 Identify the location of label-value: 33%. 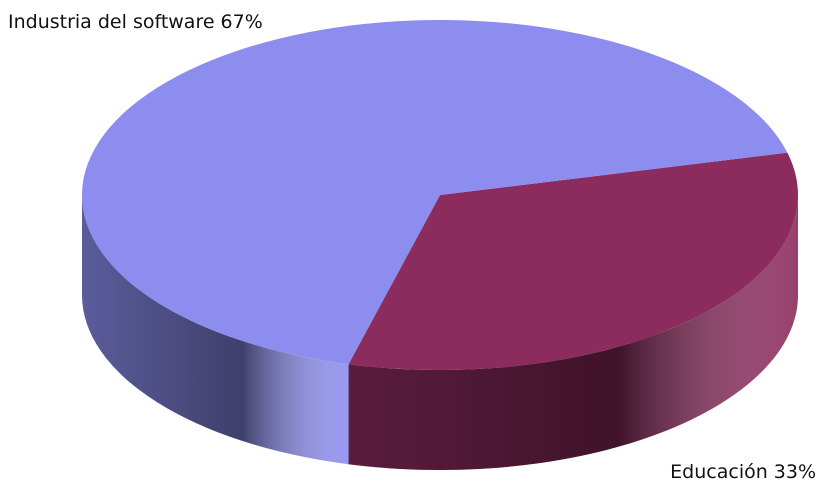
(795, 472).